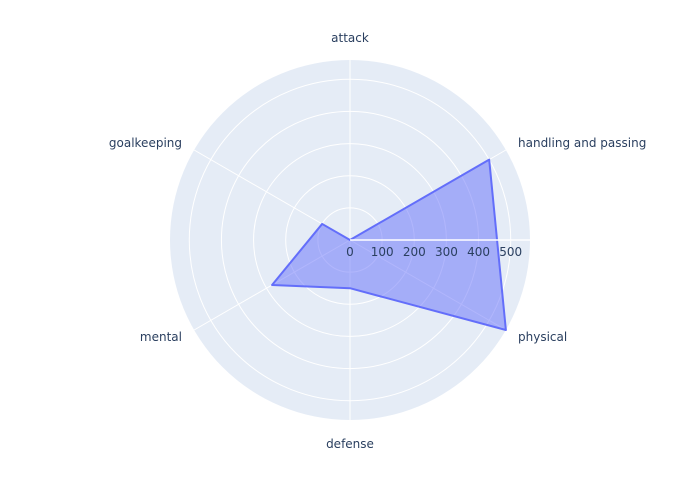 Image resolution: width=700 pixels, height=500 pixels. What do you see at coordinates (478, 252) in the screenshot?
I see `radial-tick-label-400: 400` at bounding box center [478, 252].